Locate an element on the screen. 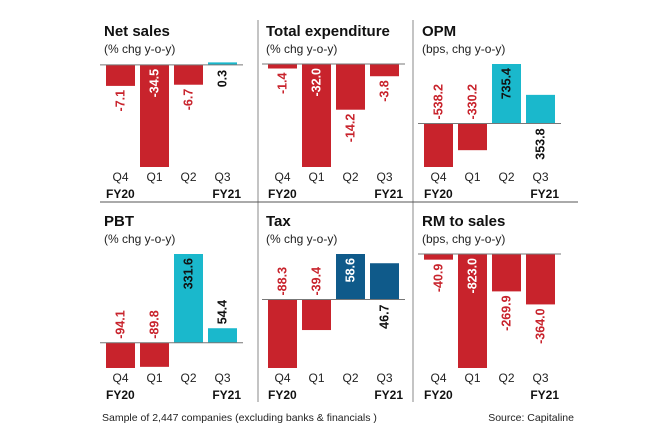  value-label: -6.7 is located at coordinates (189, 100).